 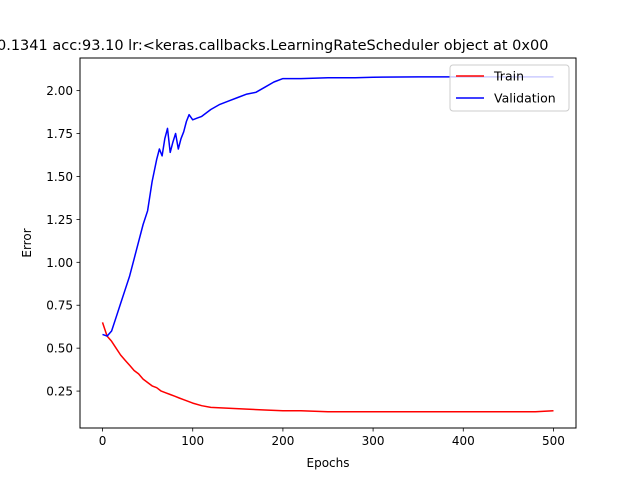 What do you see at coordinates (506, 87) in the screenshot?
I see `legend-items: Train Validation` at bounding box center [506, 87].